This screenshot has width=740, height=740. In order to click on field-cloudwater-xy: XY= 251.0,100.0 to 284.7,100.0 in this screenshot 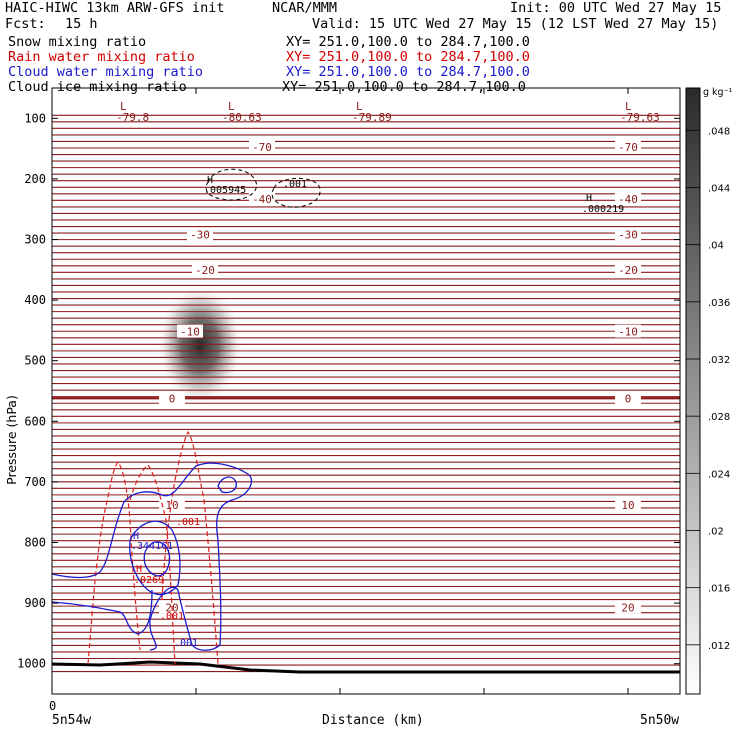, I will do `click(408, 72)`.